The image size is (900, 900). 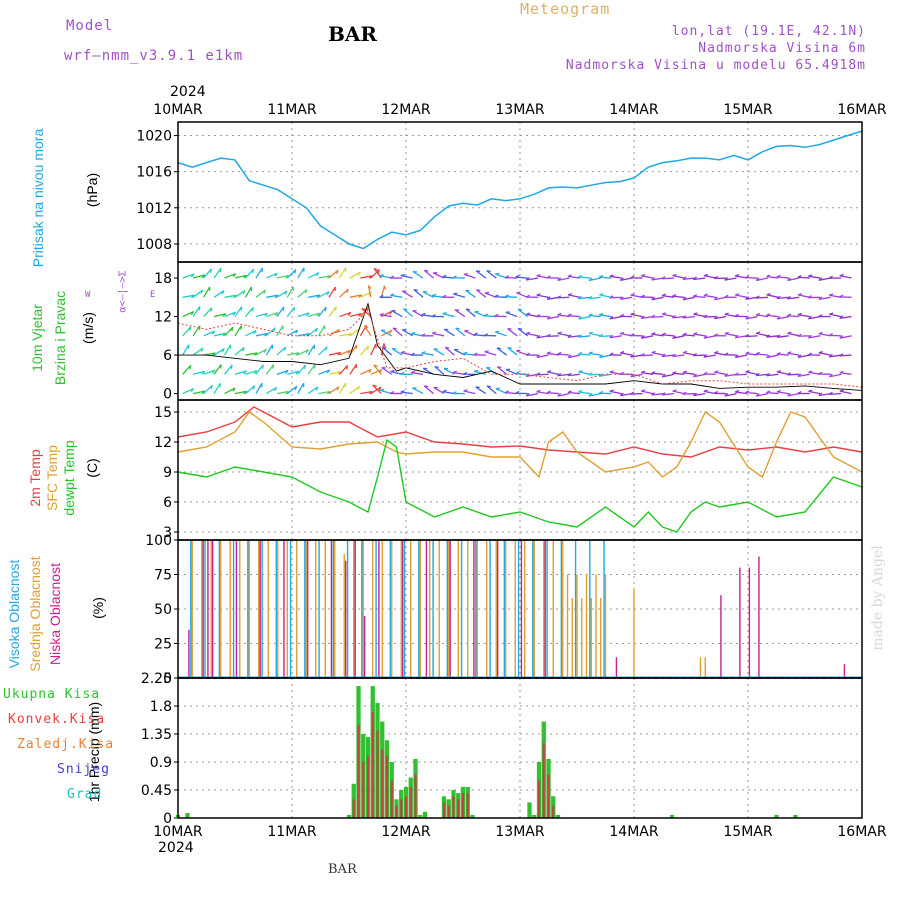 I want to click on x-tick-label-top: 13MAR, so click(x=519, y=110).